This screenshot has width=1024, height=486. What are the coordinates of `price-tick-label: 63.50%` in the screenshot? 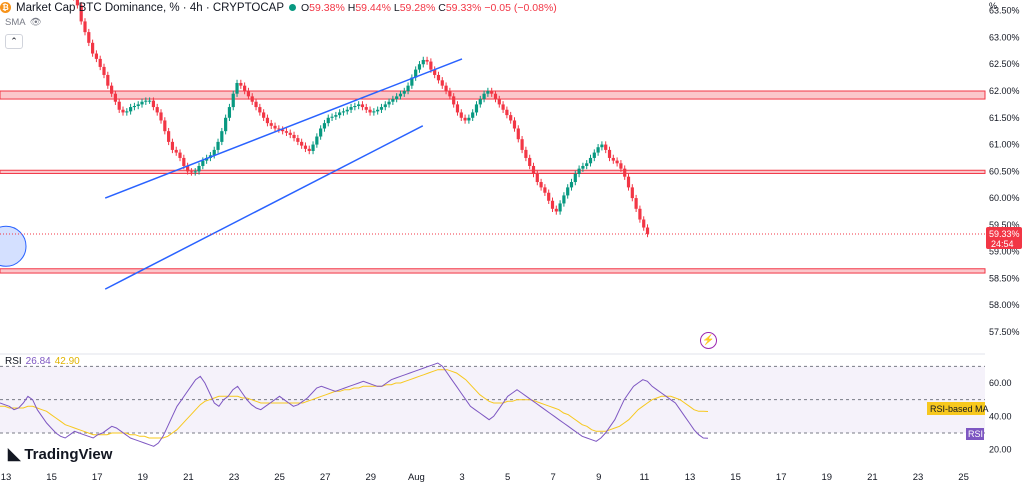 It's located at (1004, 11).